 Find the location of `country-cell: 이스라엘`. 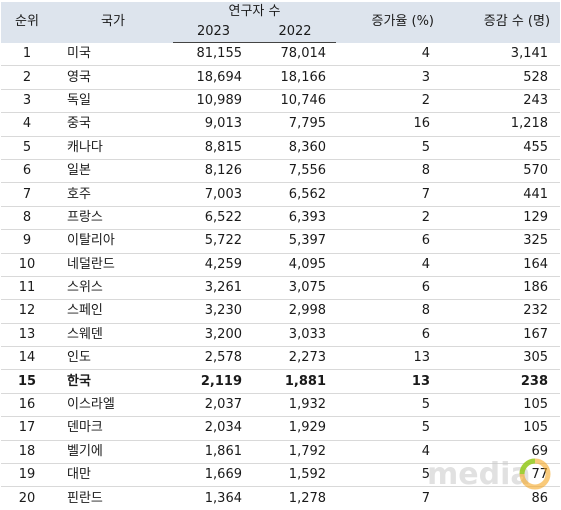

country-cell: 이스라엘 is located at coordinates (113, 405).